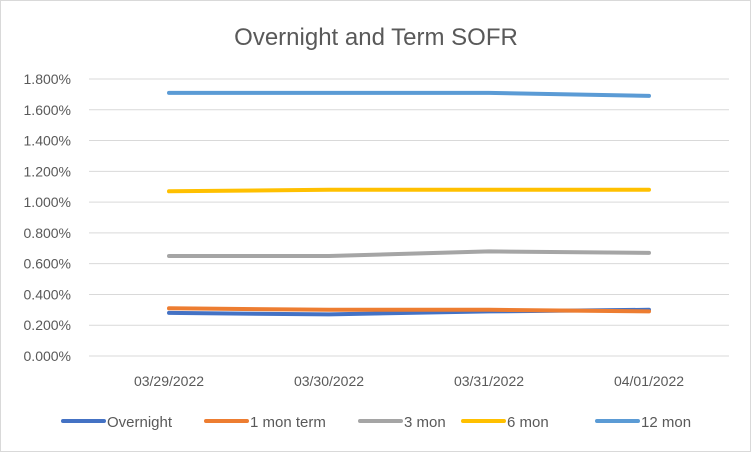 The height and width of the screenshot is (453, 751). Describe the element at coordinates (47, 233) in the screenshot. I see `y-tick-label: 0.800%` at that location.